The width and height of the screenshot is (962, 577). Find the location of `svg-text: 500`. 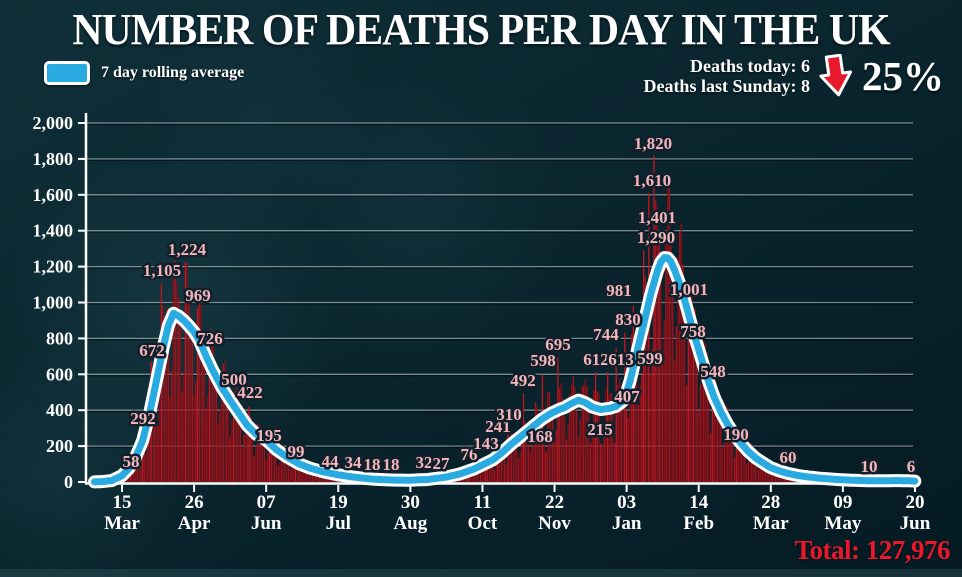

svg-text: 500 is located at coordinates (234, 379).